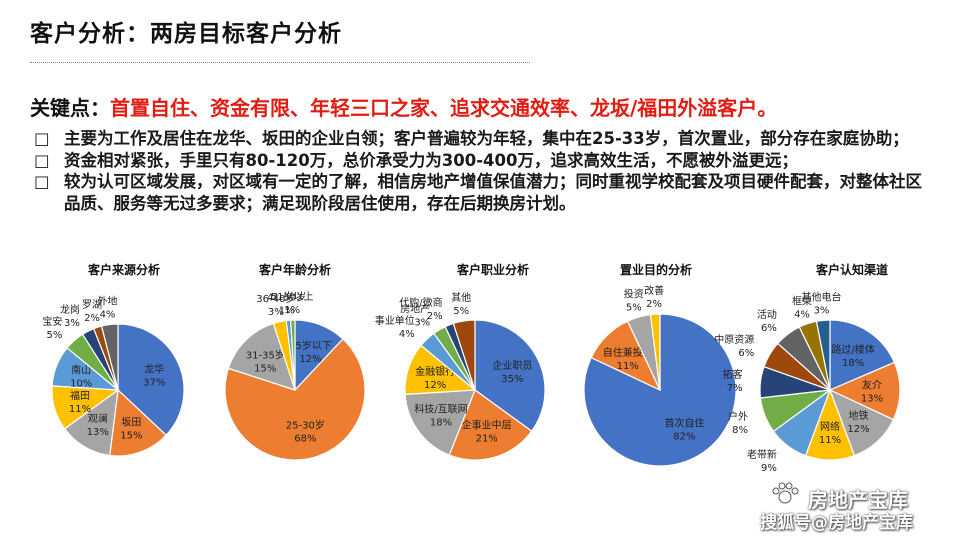 This screenshot has height=540, width=960. I want to click on slice-label: 宝安, so click(52, 321).